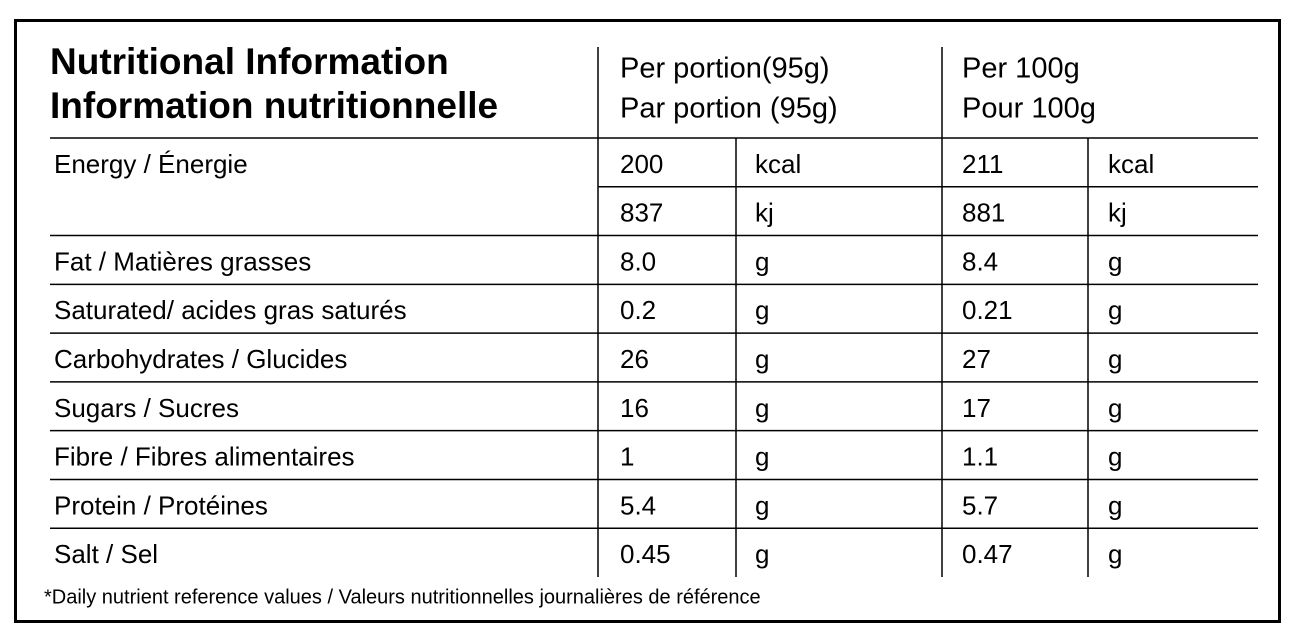 The image size is (1297, 638). What do you see at coordinates (638, 310) in the screenshot?
I see `portion-value: 0.2` at bounding box center [638, 310].